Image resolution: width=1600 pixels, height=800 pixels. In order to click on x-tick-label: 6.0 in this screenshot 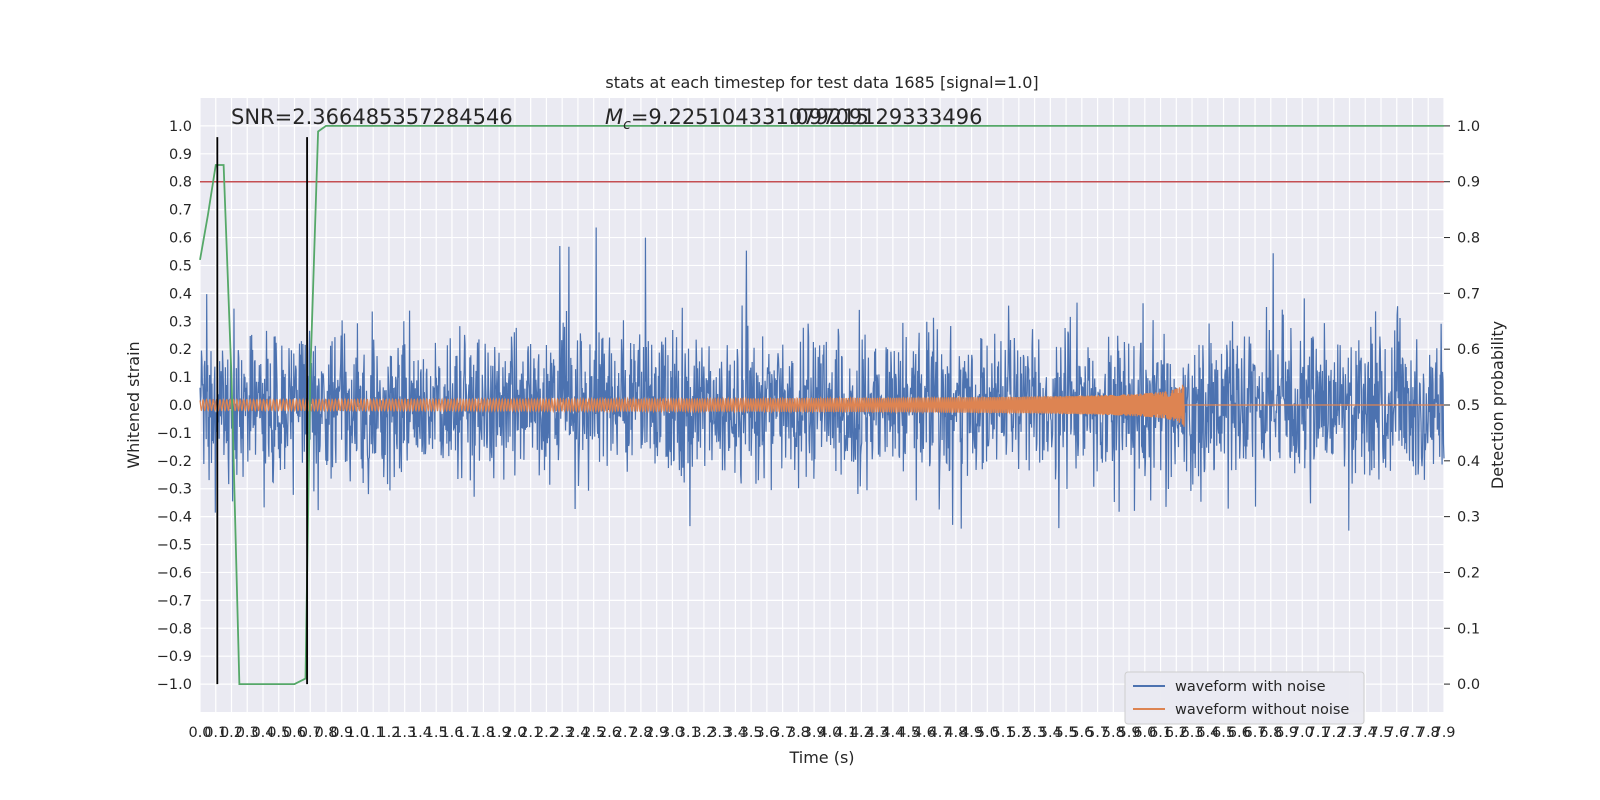, I will do `click(1144, 733)`.